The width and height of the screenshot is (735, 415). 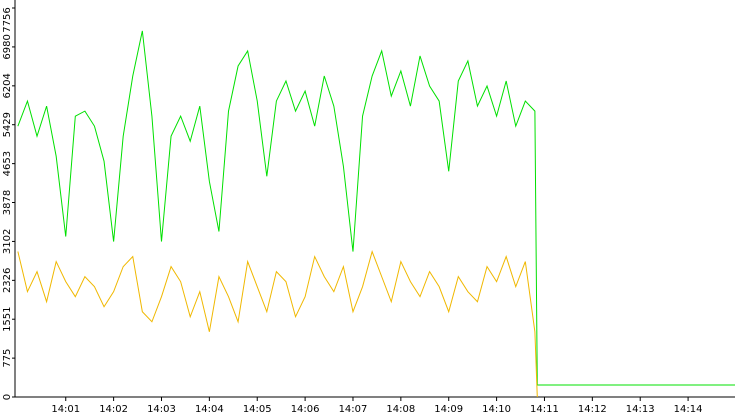 What do you see at coordinates (688, 409) in the screenshot?
I see `x-tick-label: 14:14` at bounding box center [688, 409].